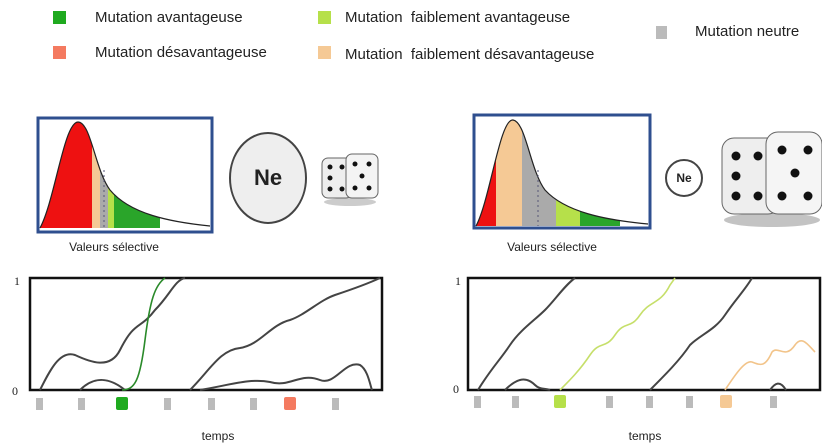 This screenshot has width=822, height=447. I want to click on legend-label: Mutation désavantageuse, so click(181, 52).